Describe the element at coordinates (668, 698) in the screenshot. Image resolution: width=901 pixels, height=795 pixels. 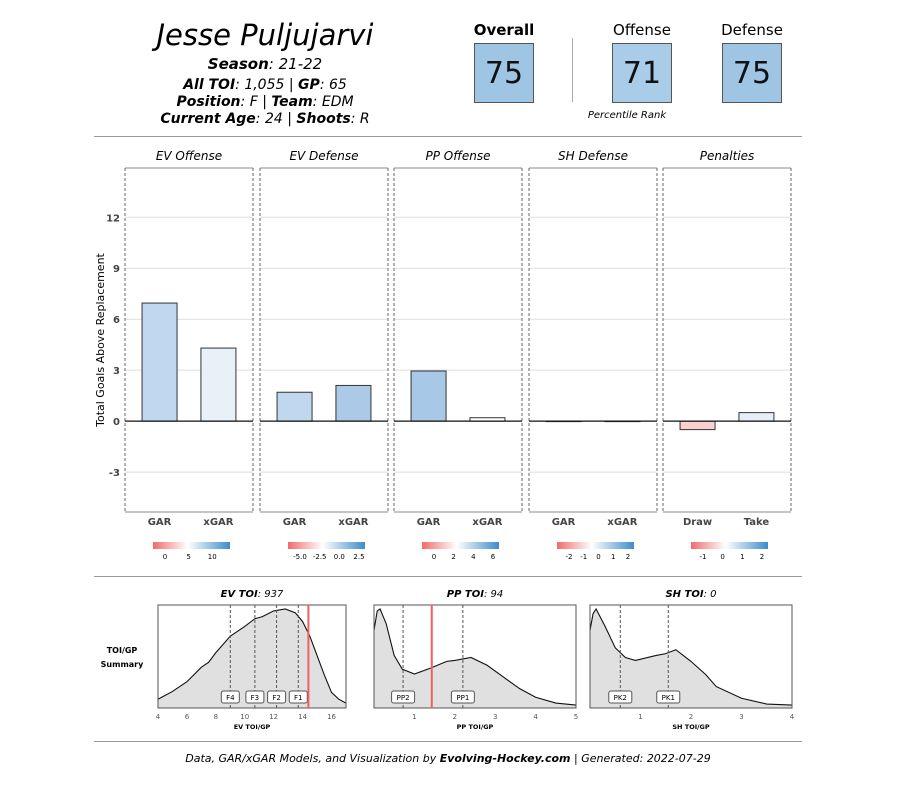
I see `marker-label: PK1` at that location.